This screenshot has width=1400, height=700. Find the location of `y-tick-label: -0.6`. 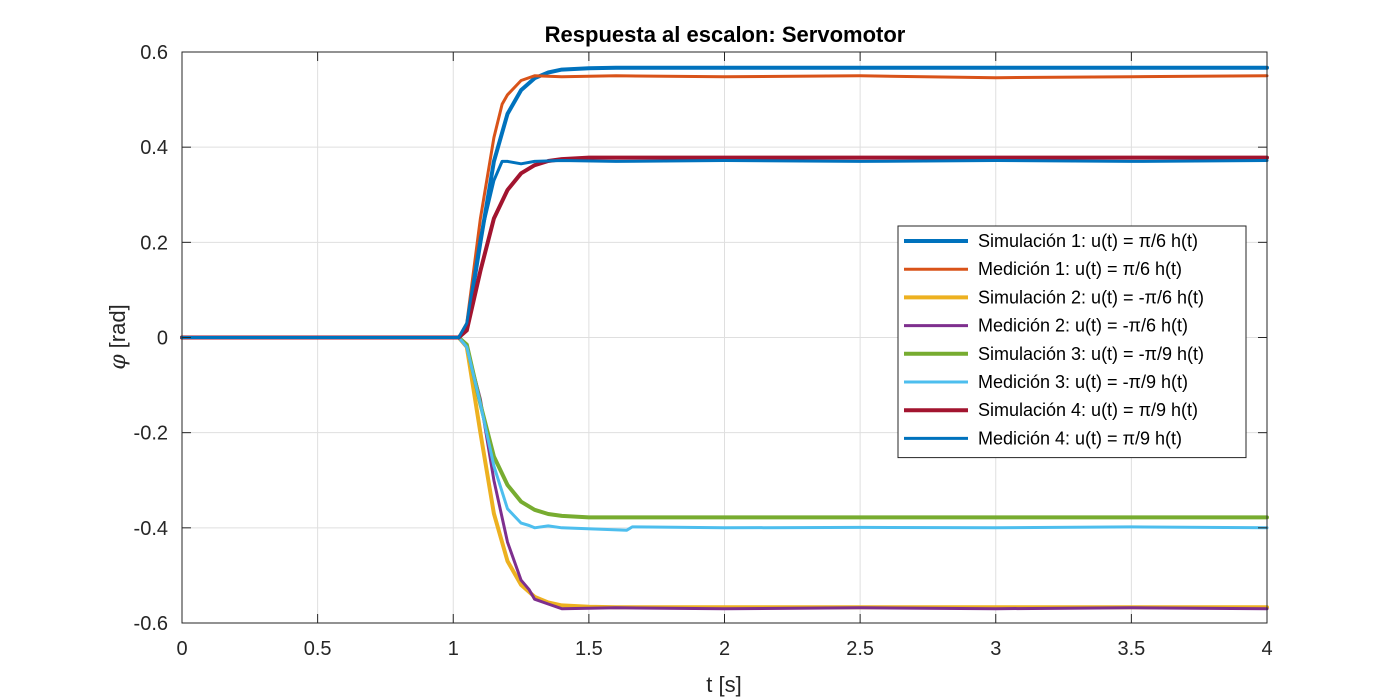

y-tick-label: -0.6 is located at coordinates (151, 624).